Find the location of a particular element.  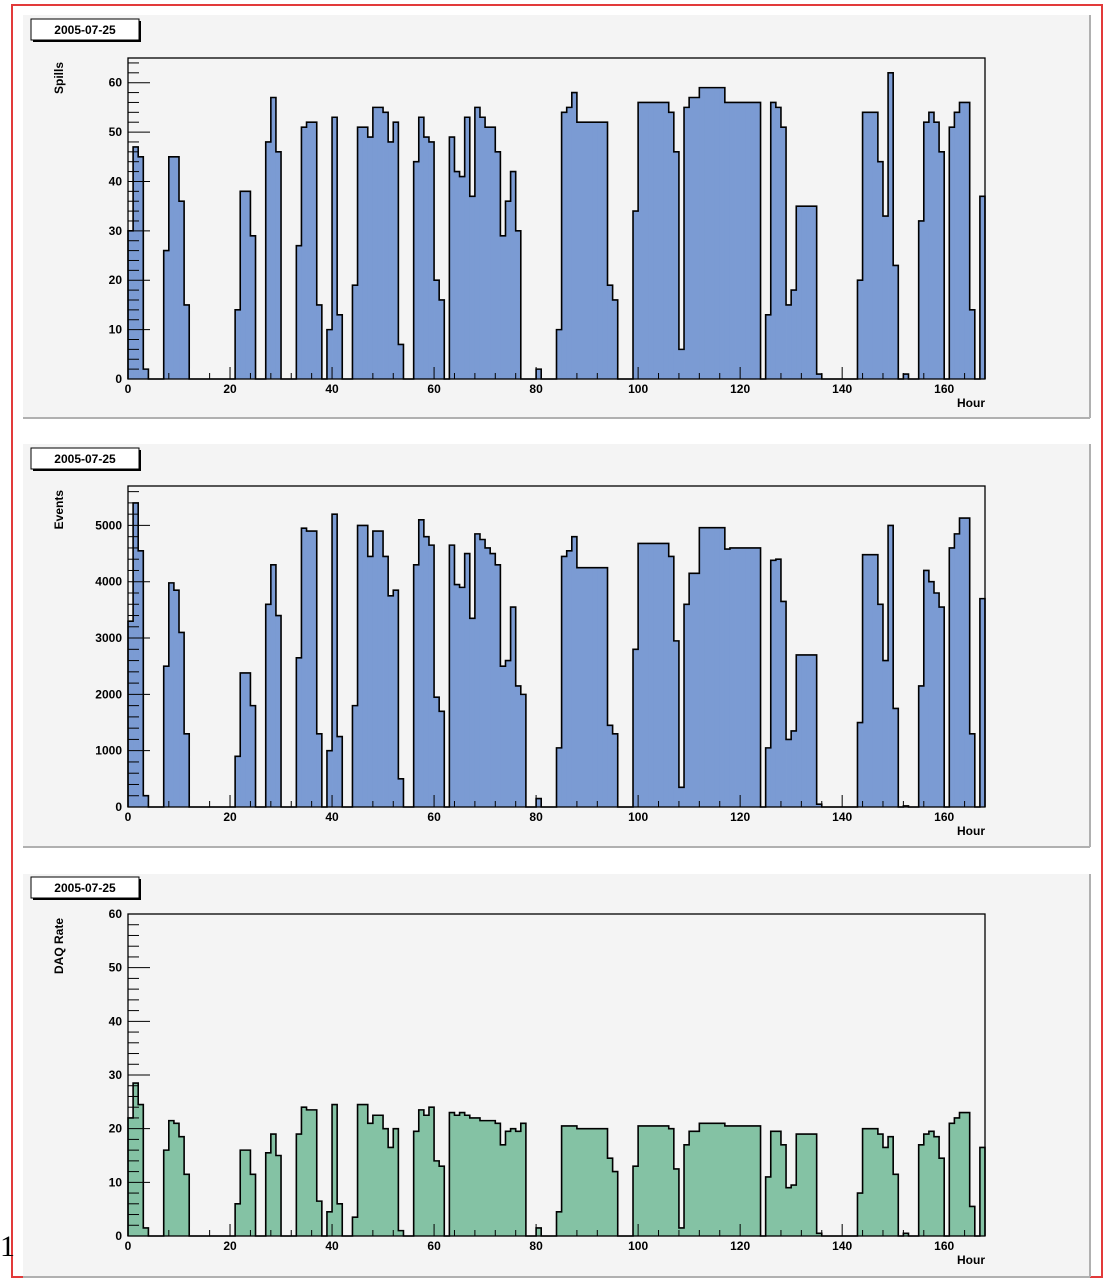

y-tick-label: 50 is located at coordinates (116, 132).